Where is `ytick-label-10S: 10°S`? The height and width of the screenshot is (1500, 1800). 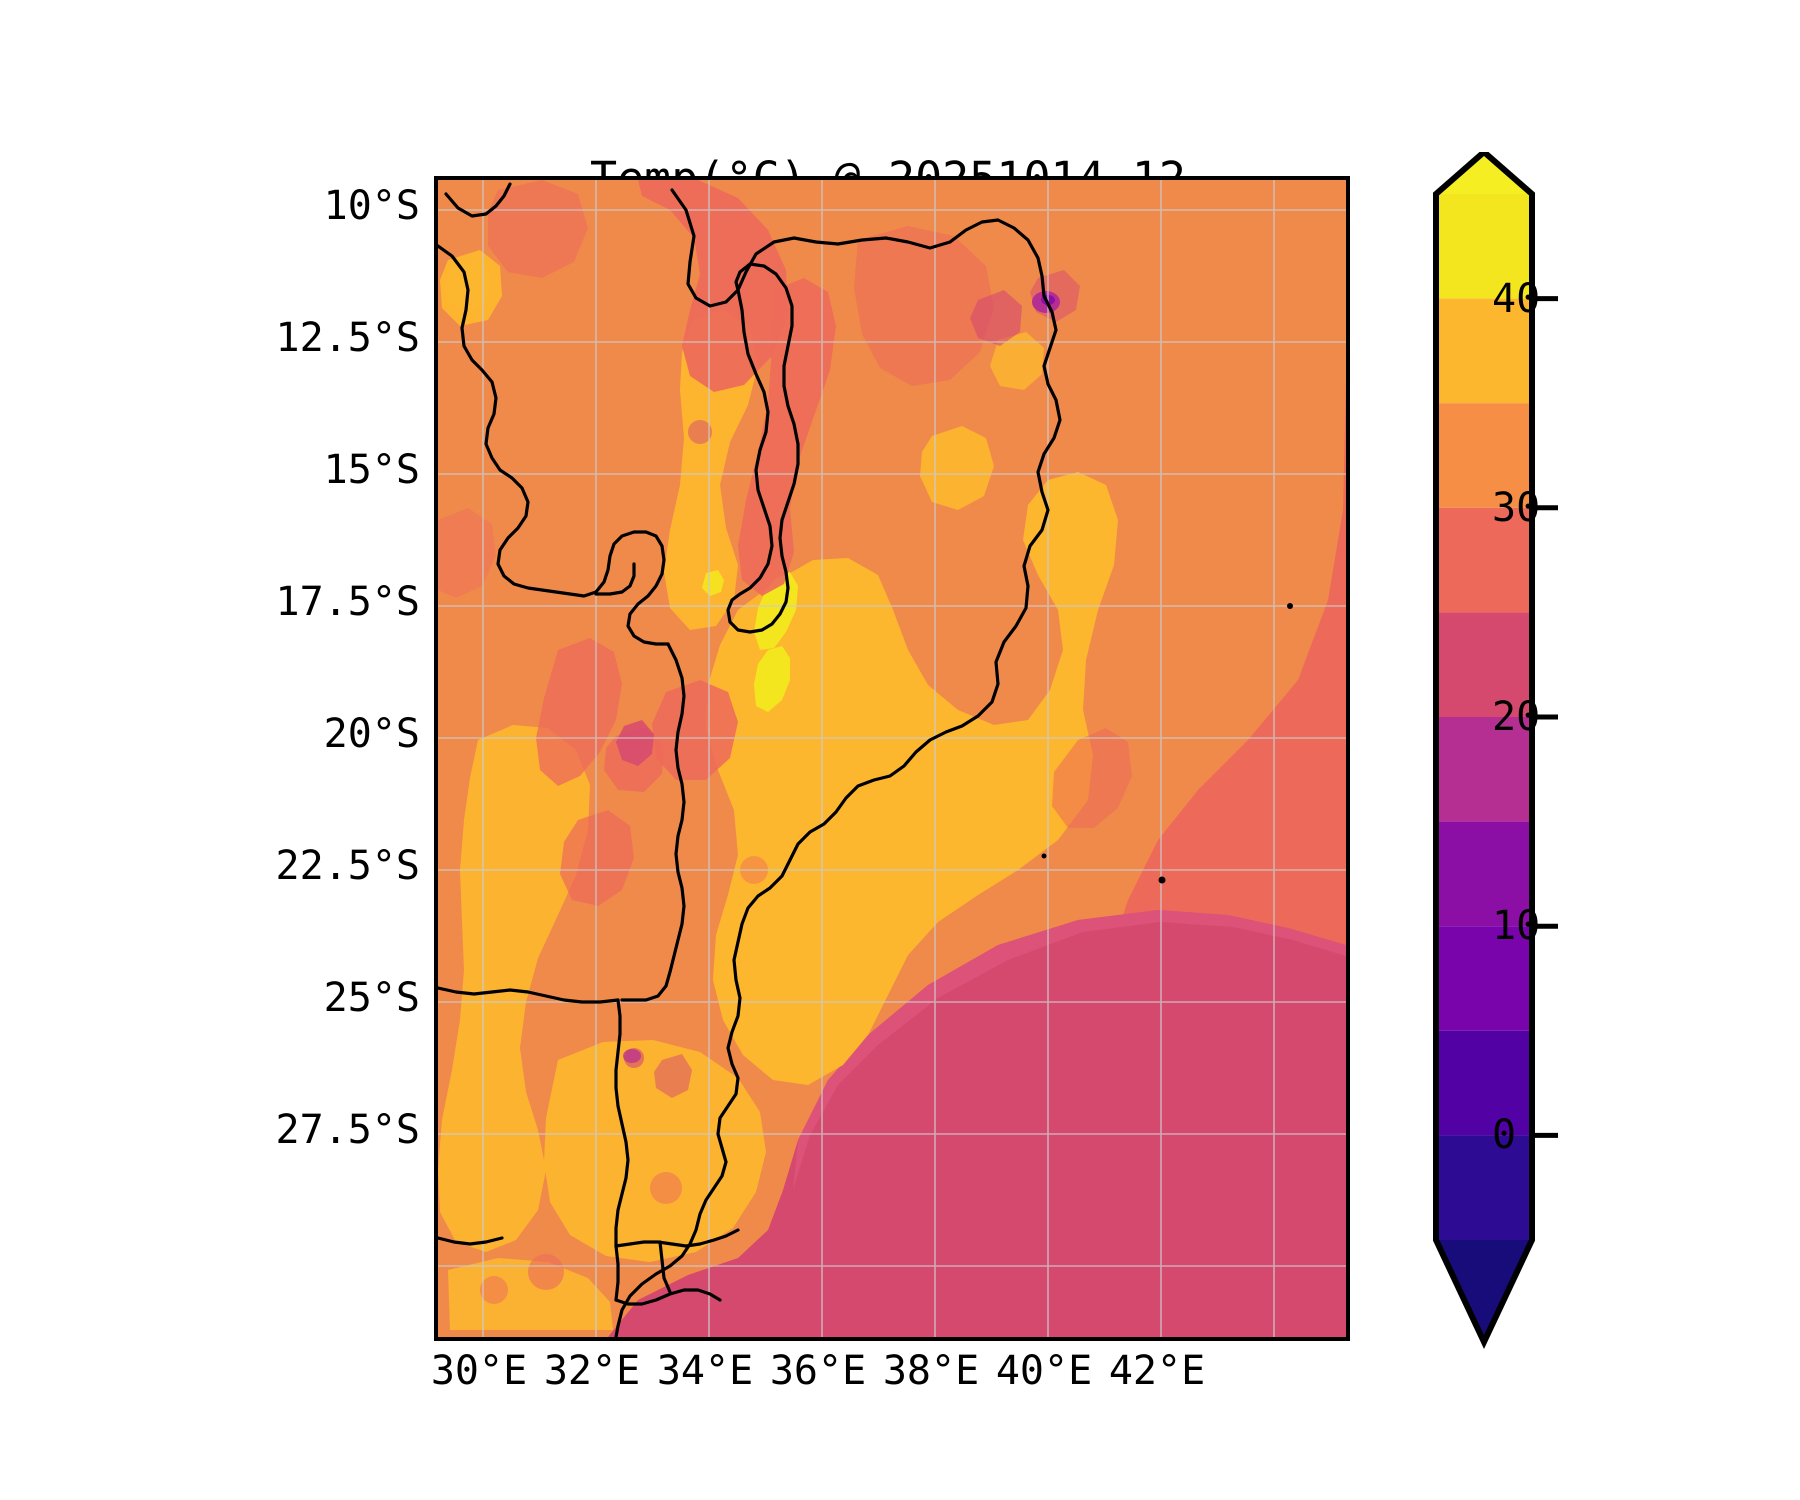
ytick-label-10S: 10°S is located at coordinates (371, 206).